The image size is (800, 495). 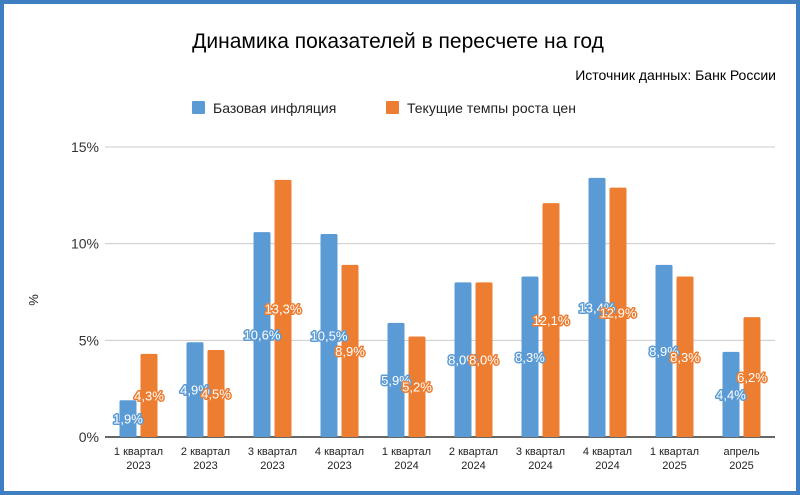 I want to click on data-label: 6,2%, so click(x=752, y=377).